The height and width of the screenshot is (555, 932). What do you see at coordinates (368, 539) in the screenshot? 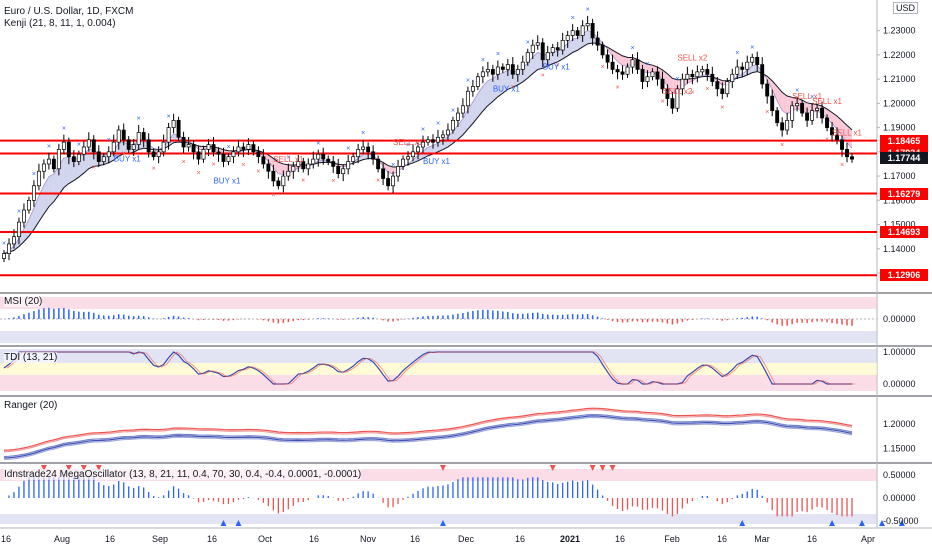
I see `time-tick-label: Nov` at bounding box center [368, 539].